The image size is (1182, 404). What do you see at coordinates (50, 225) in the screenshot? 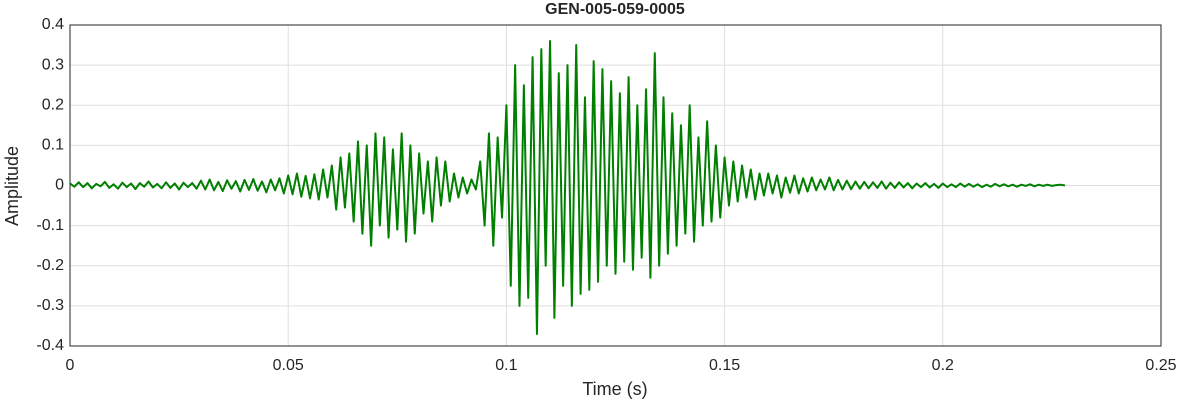
I see `y-tick-label: -0.1` at bounding box center [50, 225].